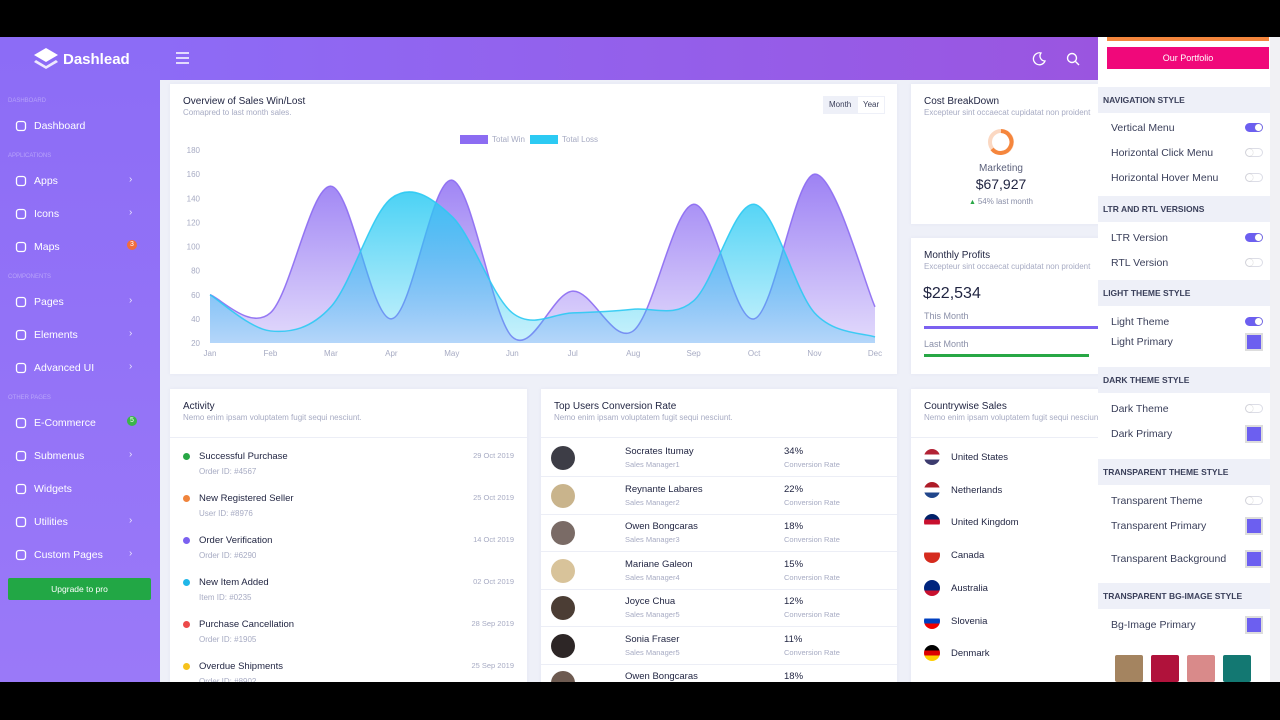  I want to click on user-rate: 18%, so click(794, 526).